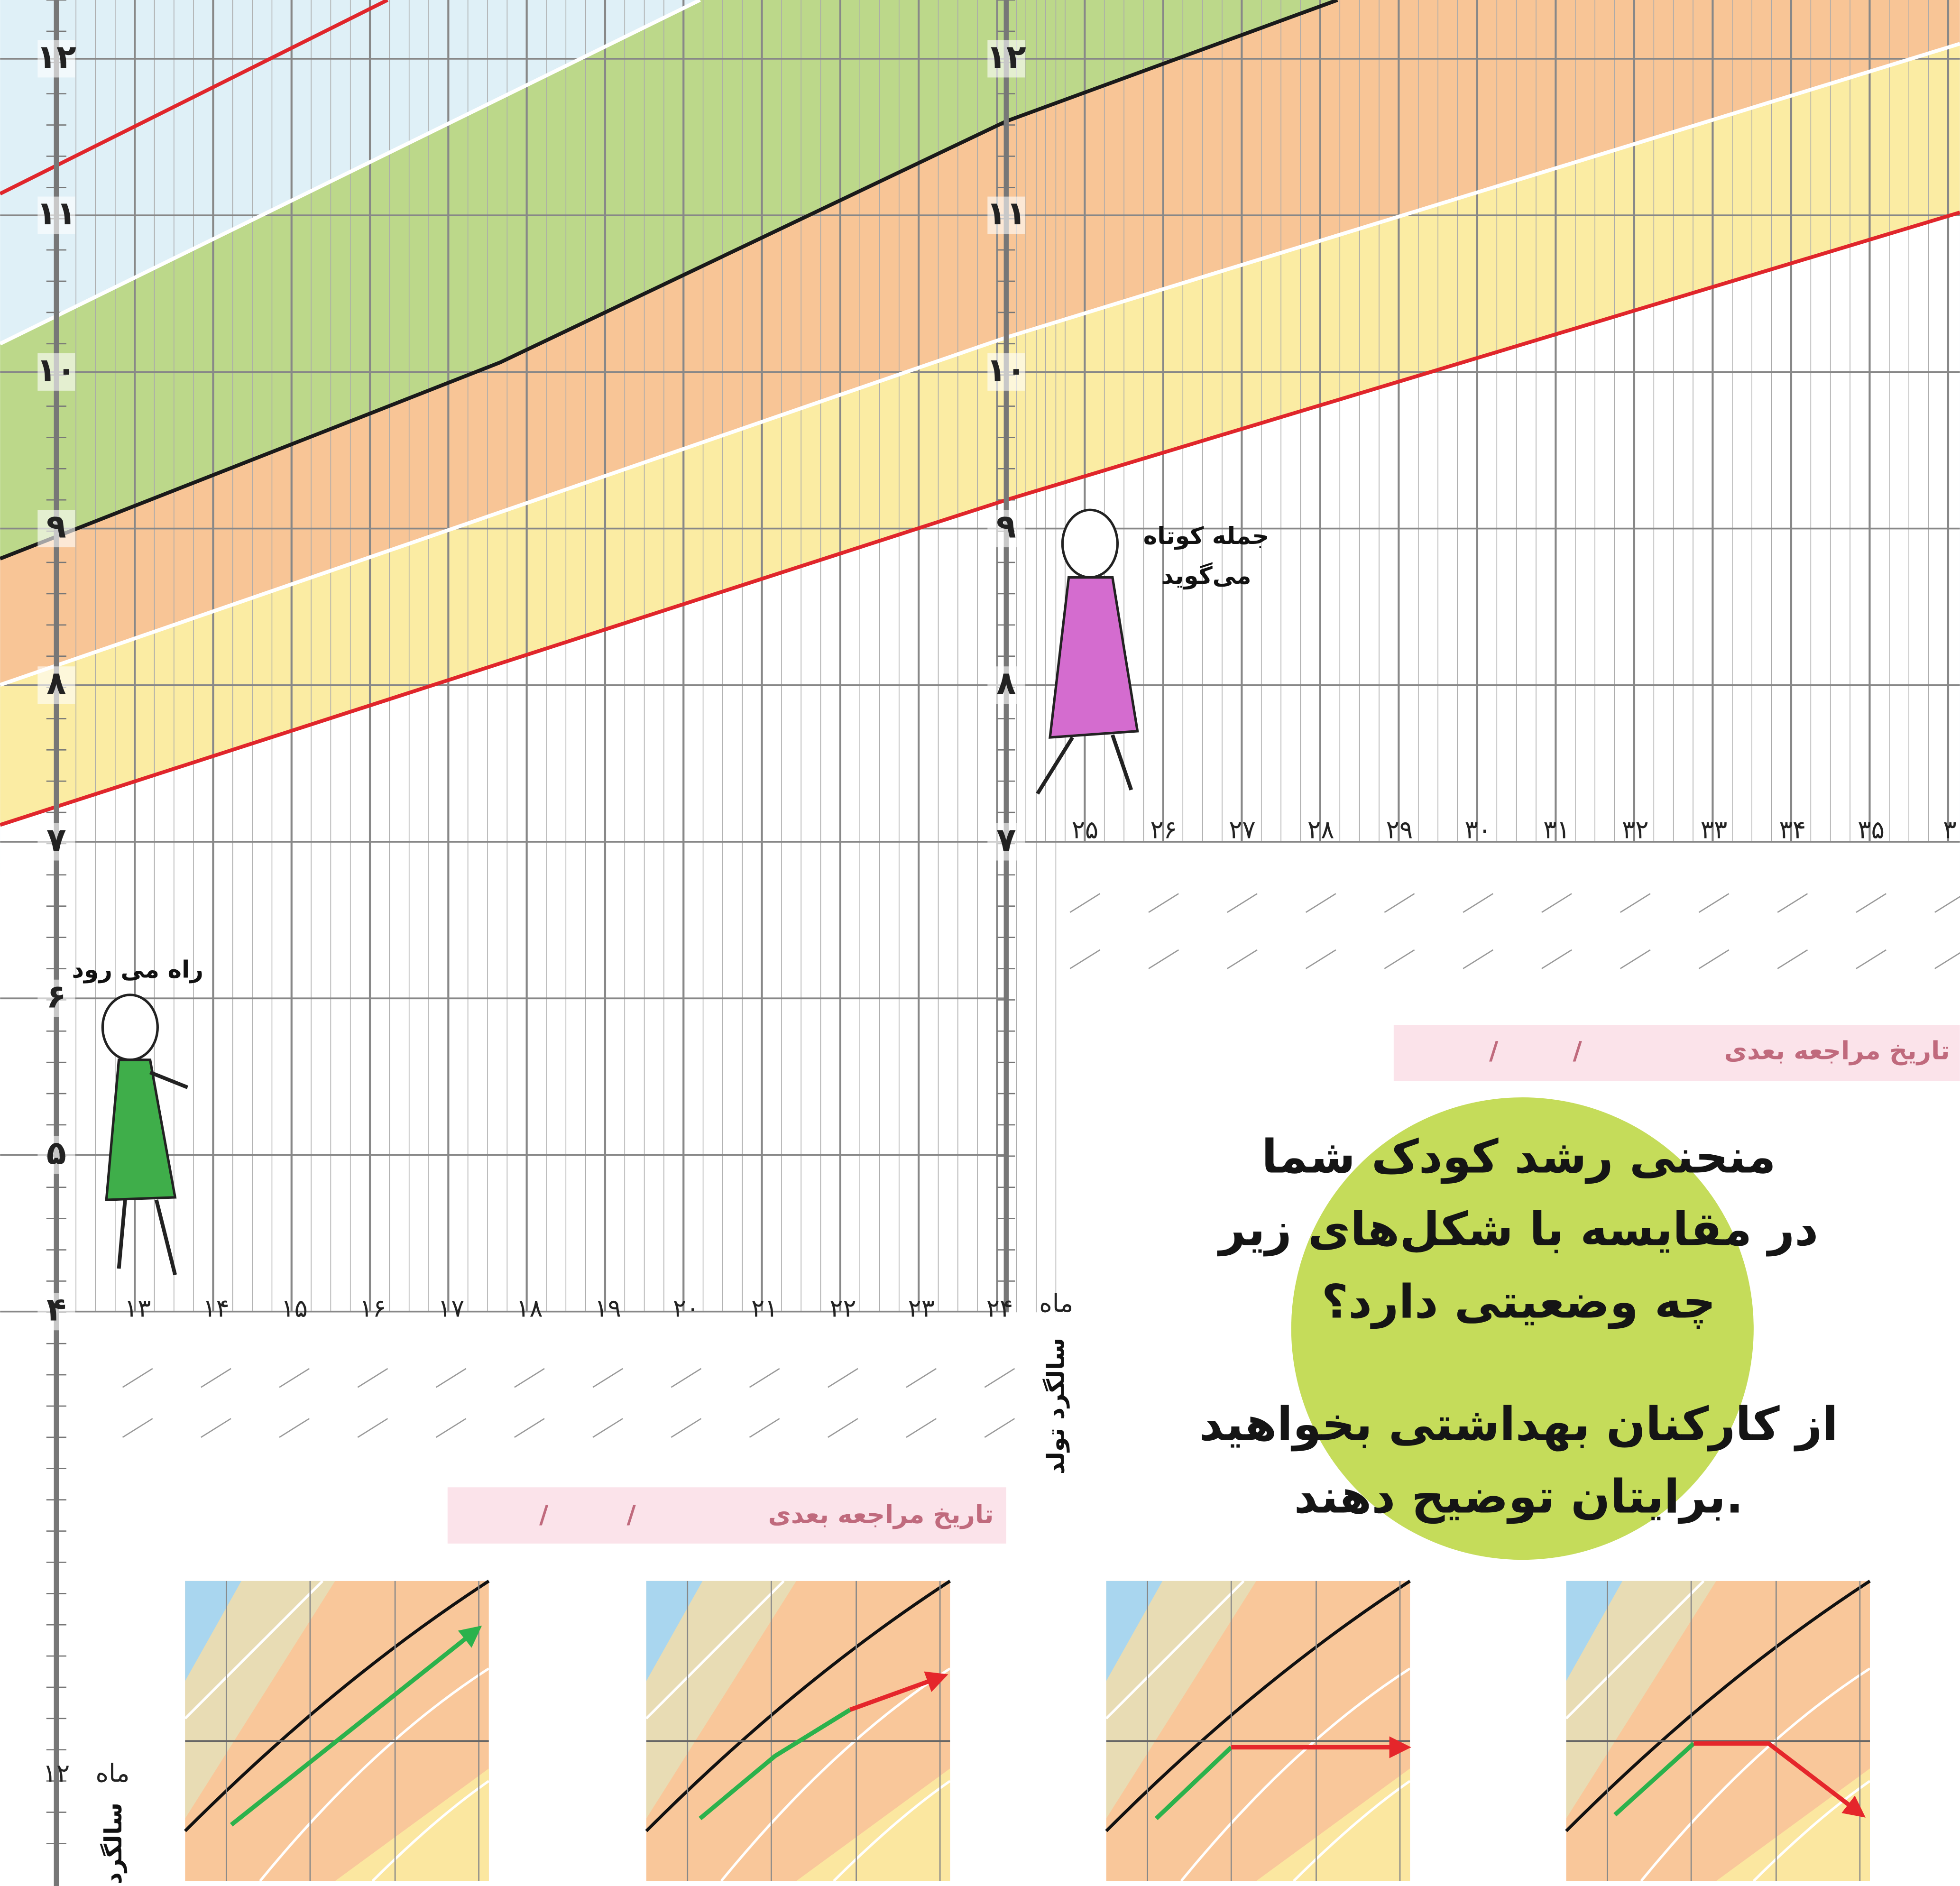 This screenshot has height=1886, width=1960. What do you see at coordinates (1556, 829) in the screenshot?
I see `x-label: ۳۱` at bounding box center [1556, 829].